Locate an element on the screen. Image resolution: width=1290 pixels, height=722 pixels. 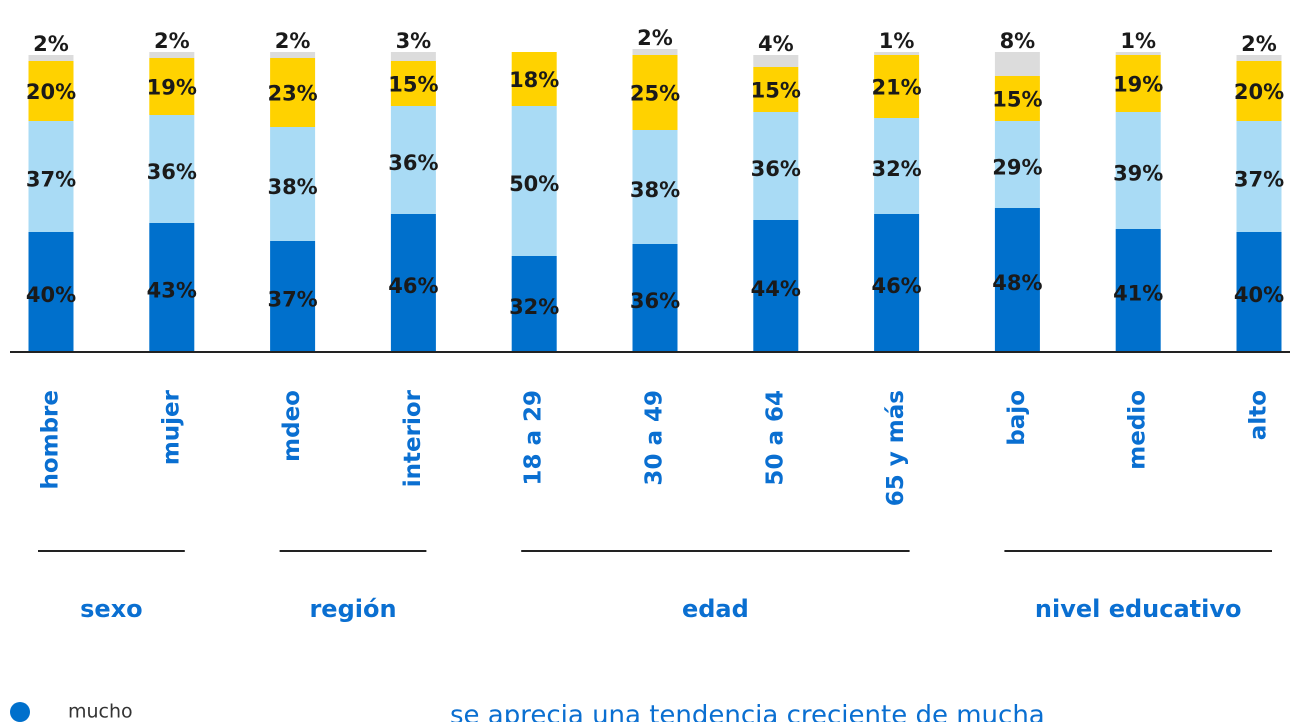
x-tick-label: bajo is located at coordinates (1017, 418).